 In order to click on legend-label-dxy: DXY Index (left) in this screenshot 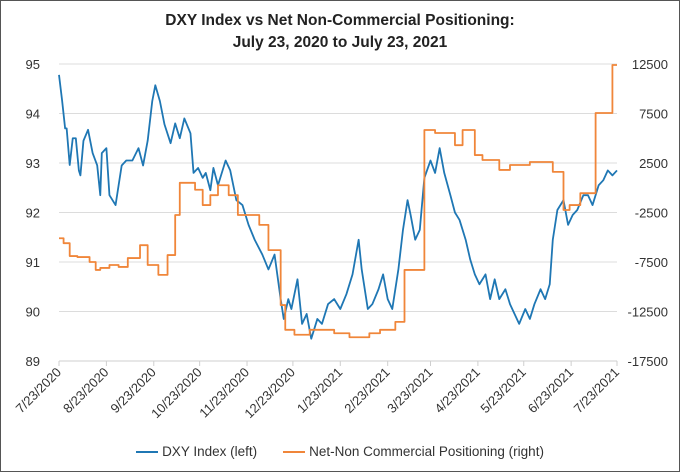, I will do `click(210, 451)`.